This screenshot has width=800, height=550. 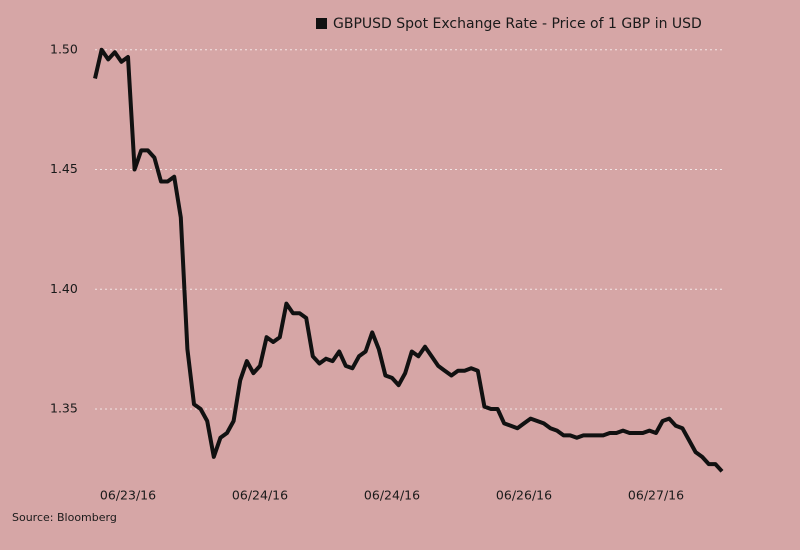 I want to click on y-tick-label: 1.45, so click(x=64, y=168).